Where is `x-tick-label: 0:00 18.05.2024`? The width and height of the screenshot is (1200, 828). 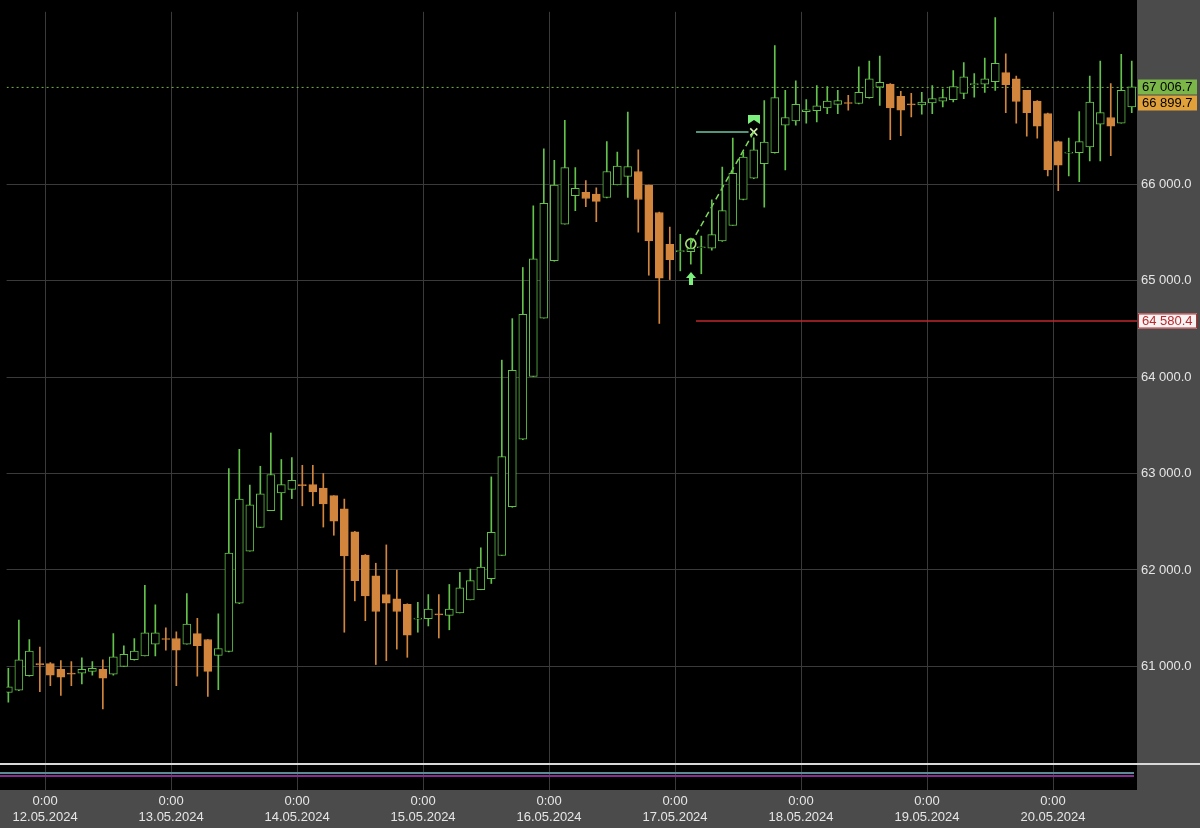 x-tick-label: 0:00 18.05.2024 is located at coordinates (801, 808).